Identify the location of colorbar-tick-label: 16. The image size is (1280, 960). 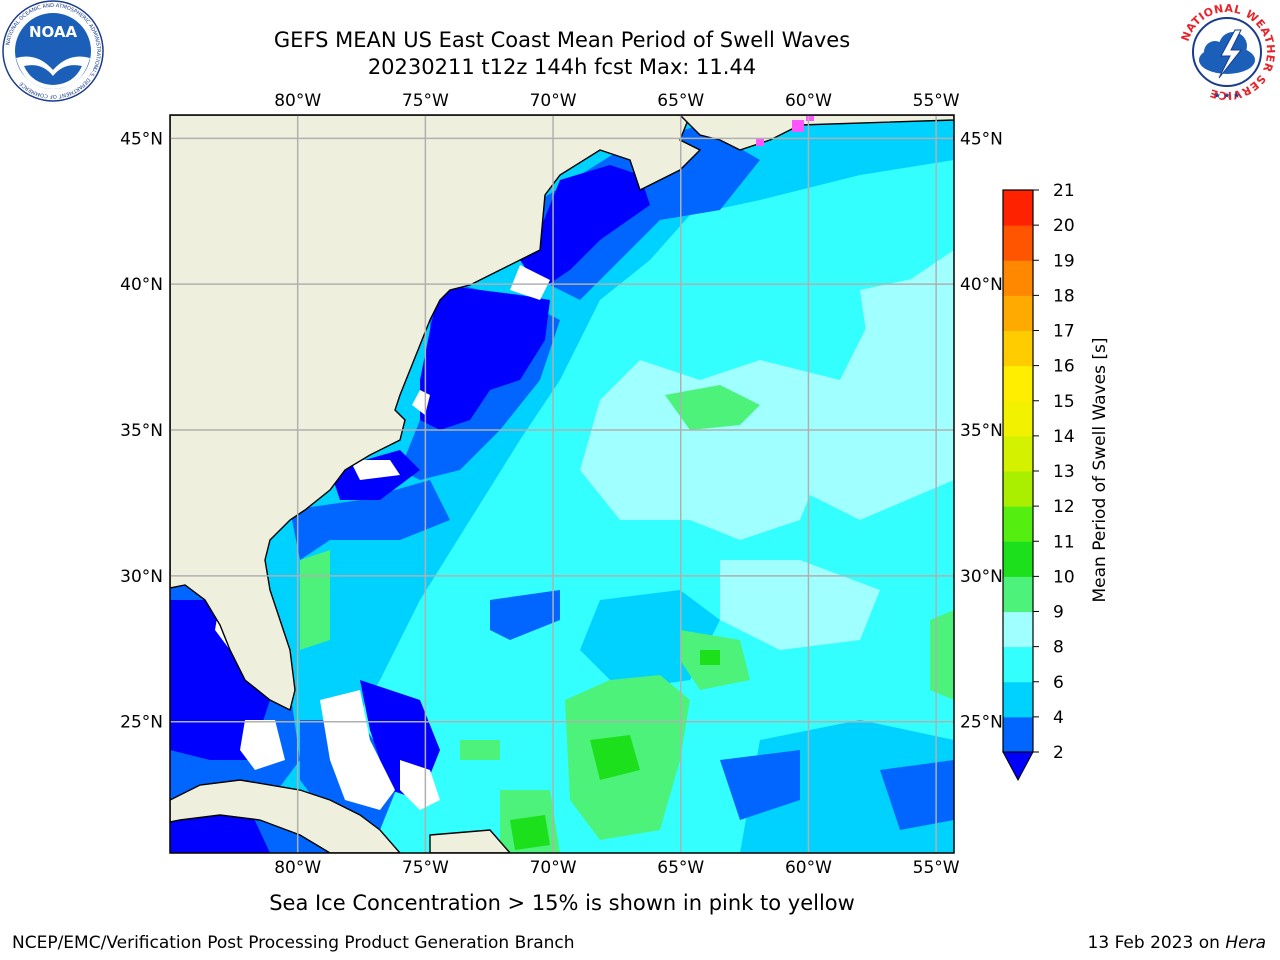
(1064, 367).